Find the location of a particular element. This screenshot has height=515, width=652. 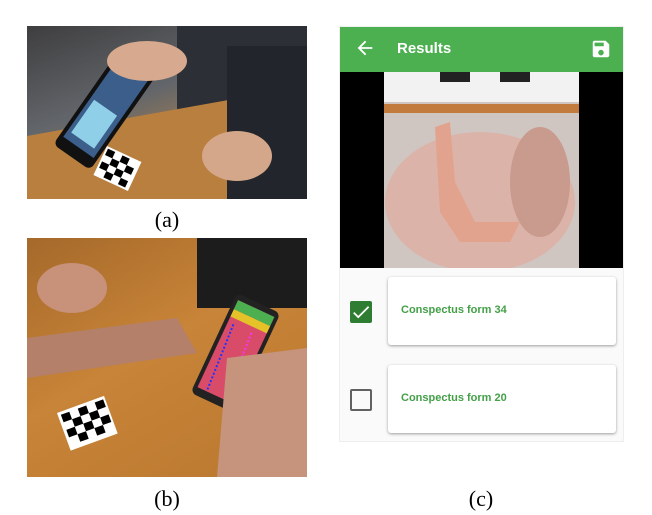

checkbox-checked is located at coordinates (361, 312).